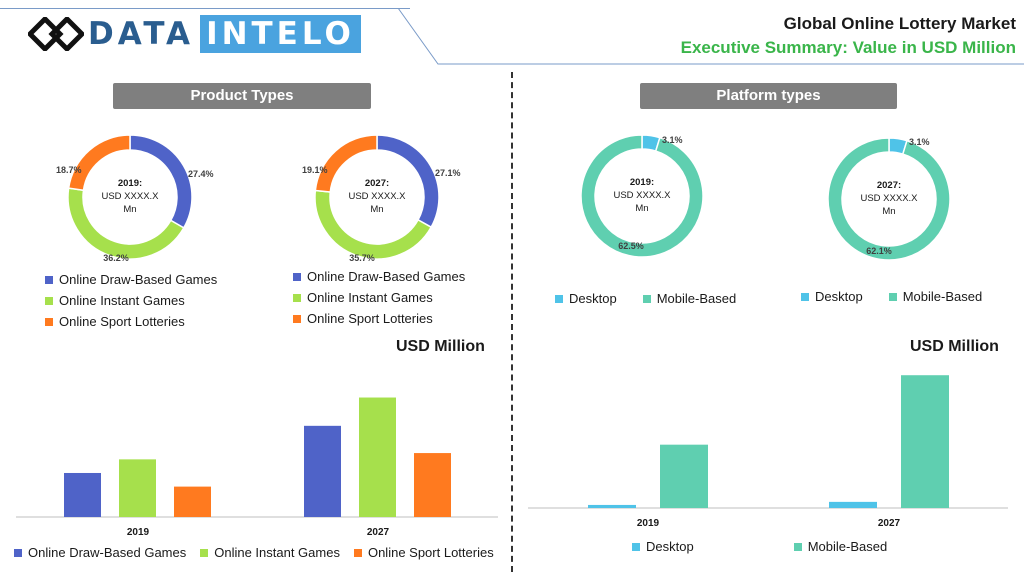 The image size is (1024, 576). I want to click on bar-chart-platform-types: 2019 2027, so click(768, 452).